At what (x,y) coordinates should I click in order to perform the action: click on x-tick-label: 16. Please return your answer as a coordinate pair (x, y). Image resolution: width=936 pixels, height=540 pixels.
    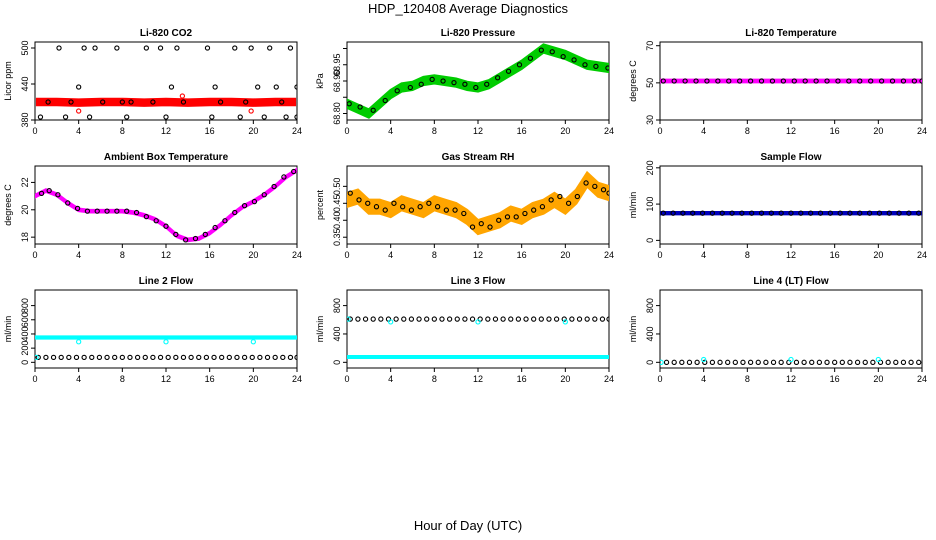
    Looking at the image, I should click on (210, 379).